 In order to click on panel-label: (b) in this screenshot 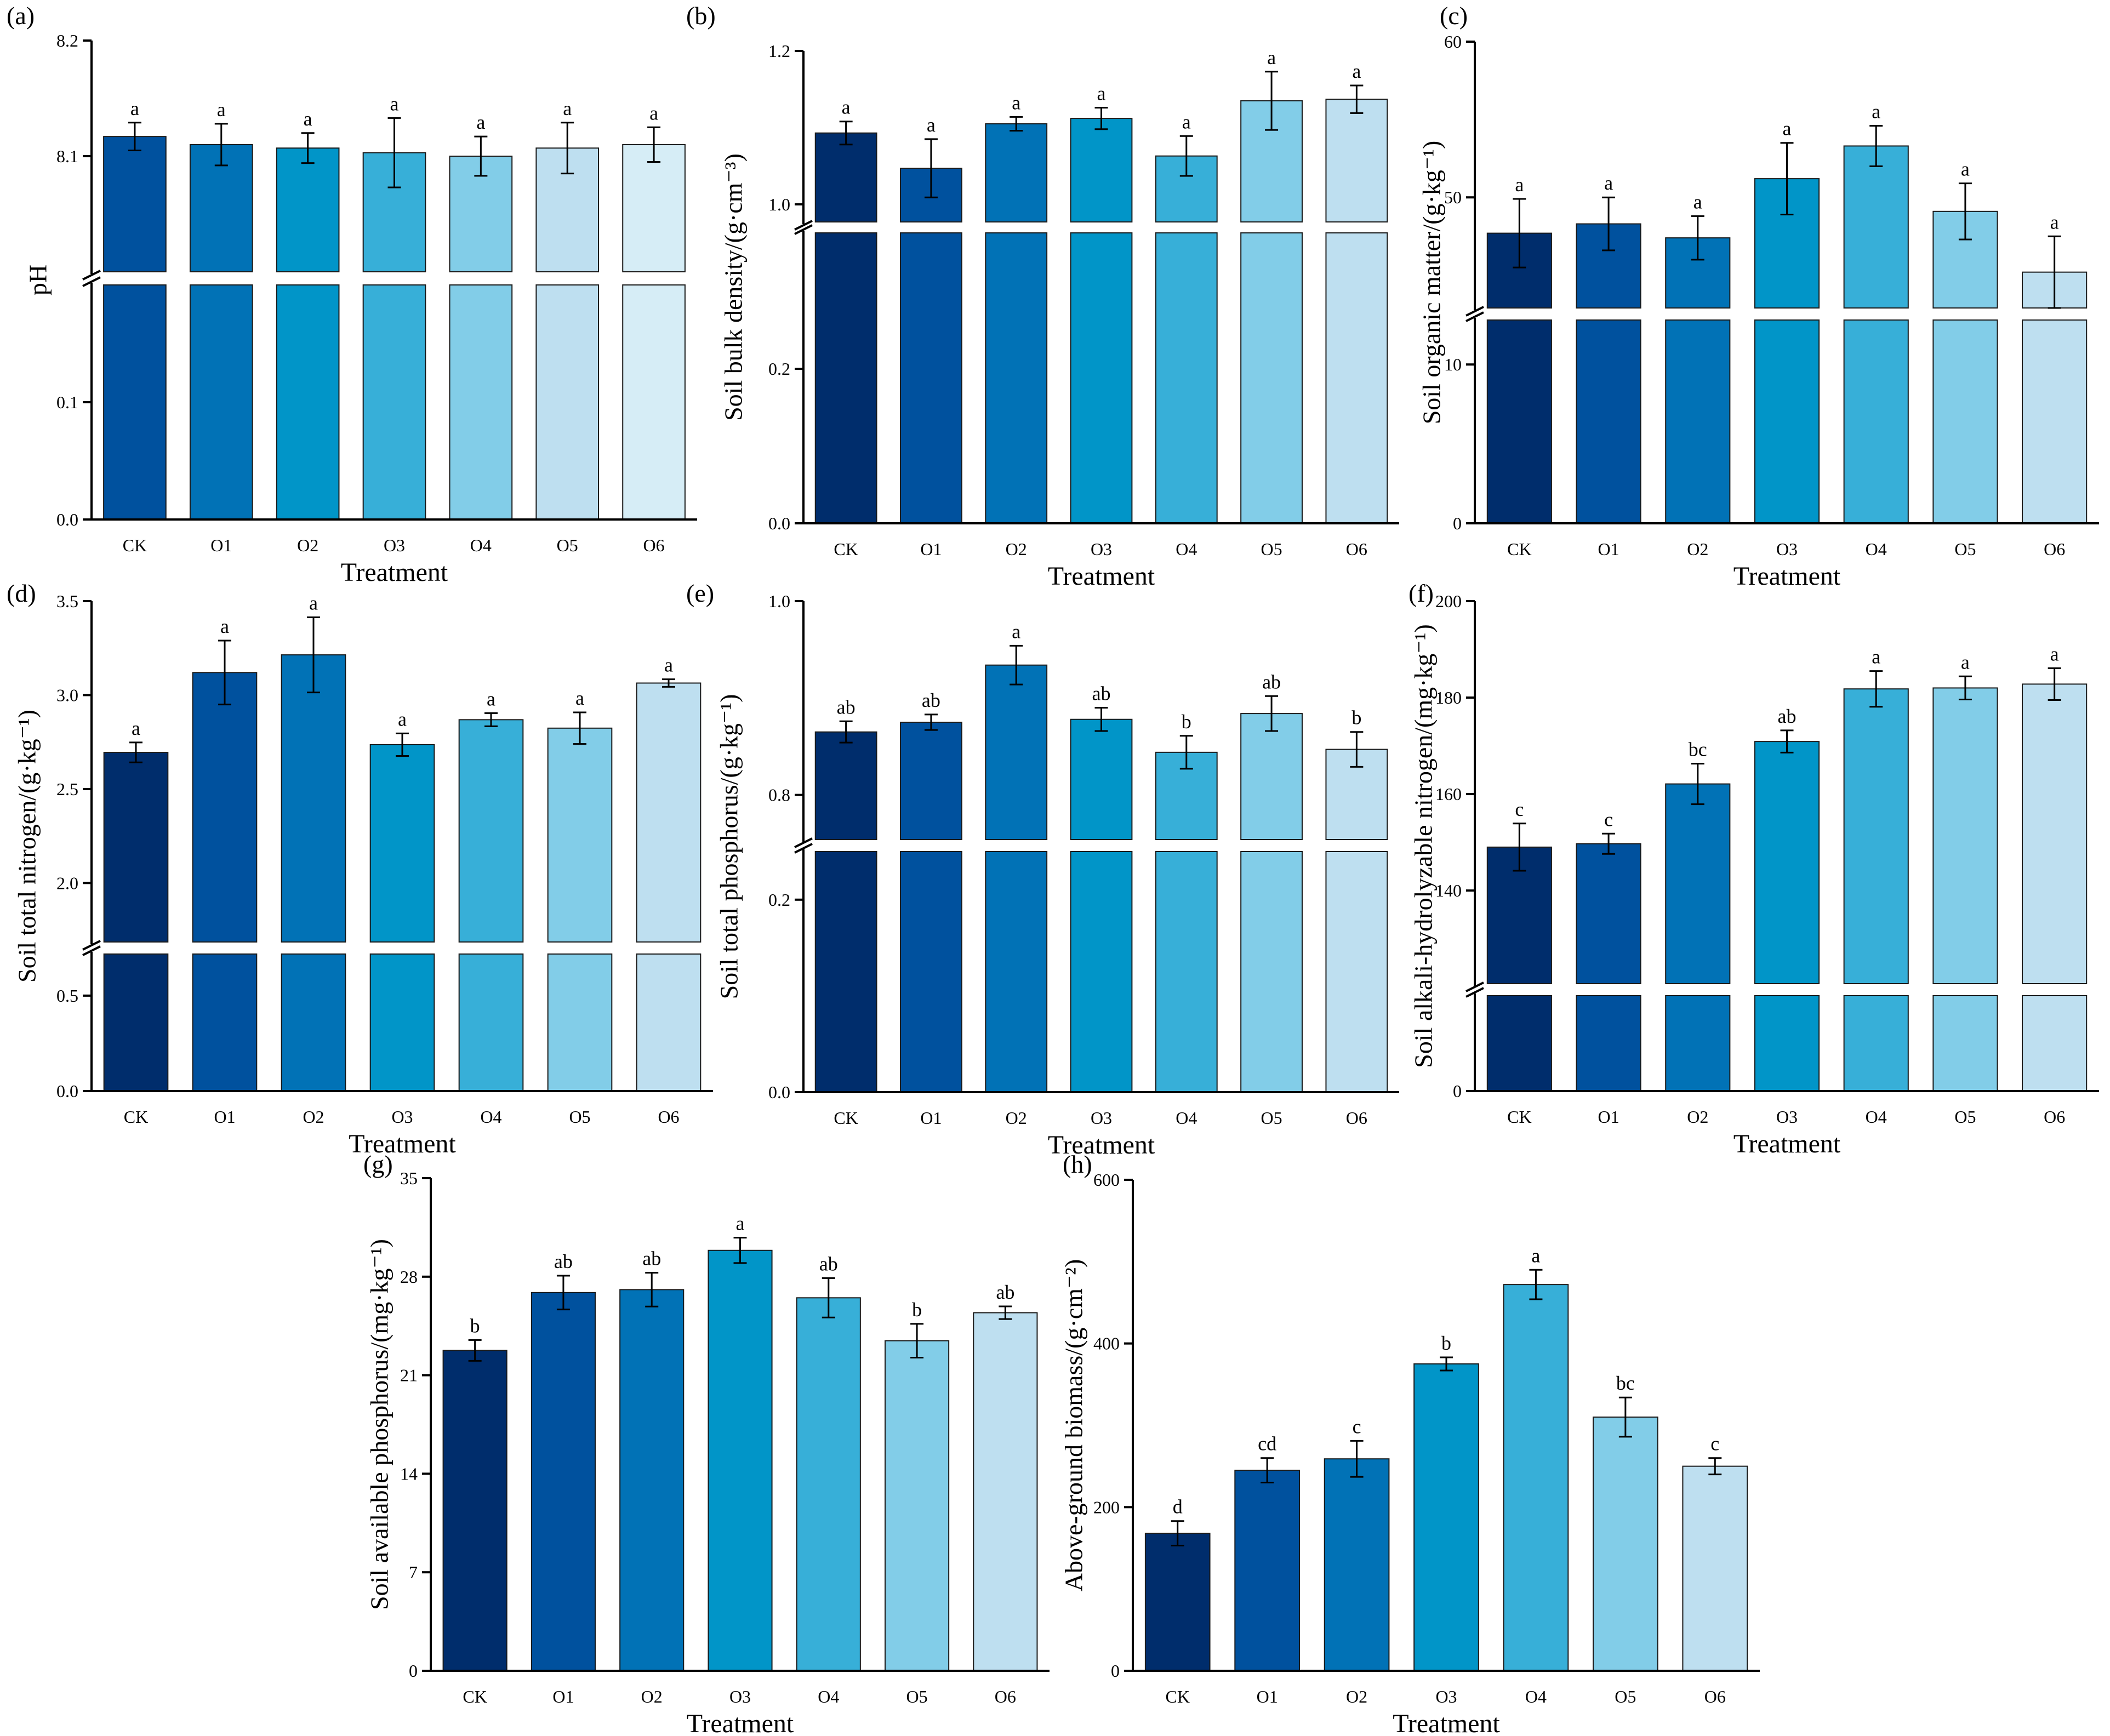, I will do `click(701, 16)`.